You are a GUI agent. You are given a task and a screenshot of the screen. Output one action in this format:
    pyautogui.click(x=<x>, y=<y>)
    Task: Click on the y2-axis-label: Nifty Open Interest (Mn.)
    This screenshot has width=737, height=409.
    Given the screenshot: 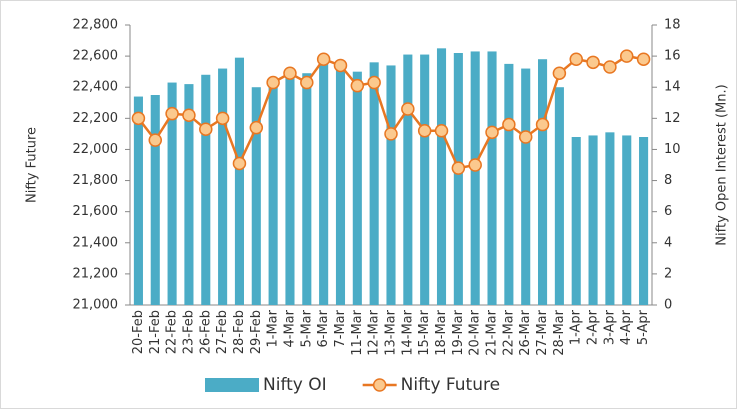 What is the action you would take?
    pyautogui.click(x=722, y=164)
    